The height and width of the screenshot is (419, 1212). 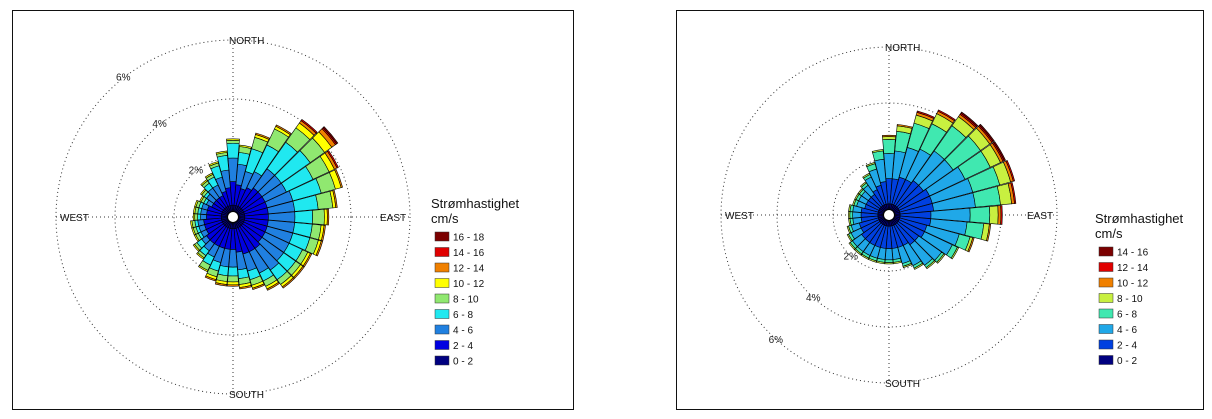 I want to click on legend-label-5: 4 - 6, so click(x=1127, y=330).